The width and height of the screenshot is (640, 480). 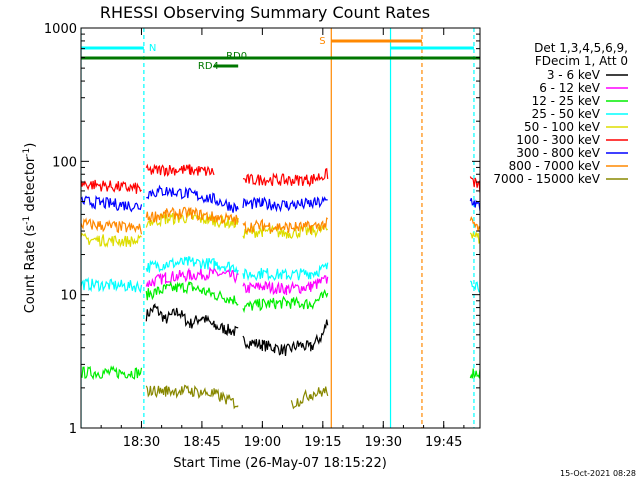 What do you see at coordinates (443, 442) in the screenshot?
I see `x-tick-label: 19:45` at bounding box center [443, 442].